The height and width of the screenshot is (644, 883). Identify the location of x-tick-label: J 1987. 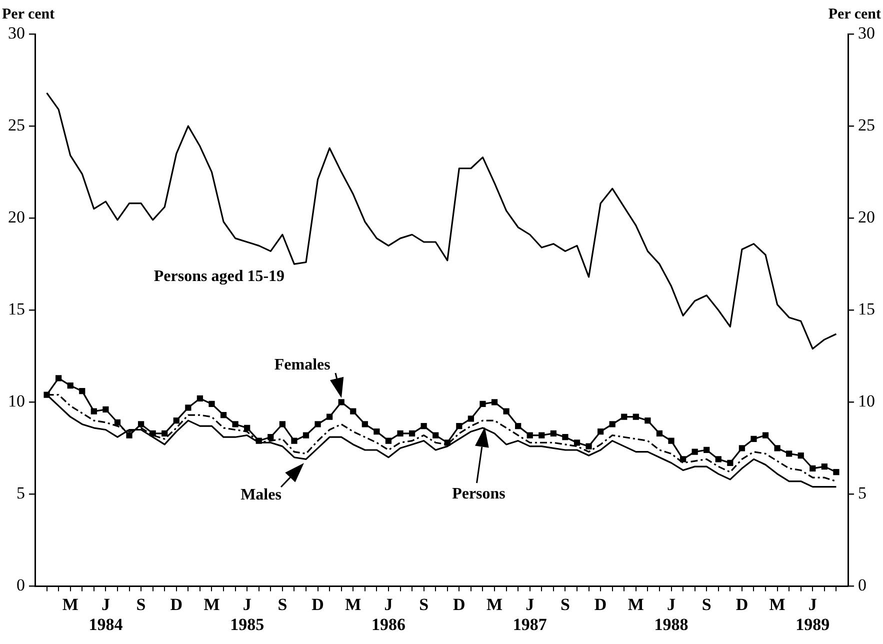
(530, 614).